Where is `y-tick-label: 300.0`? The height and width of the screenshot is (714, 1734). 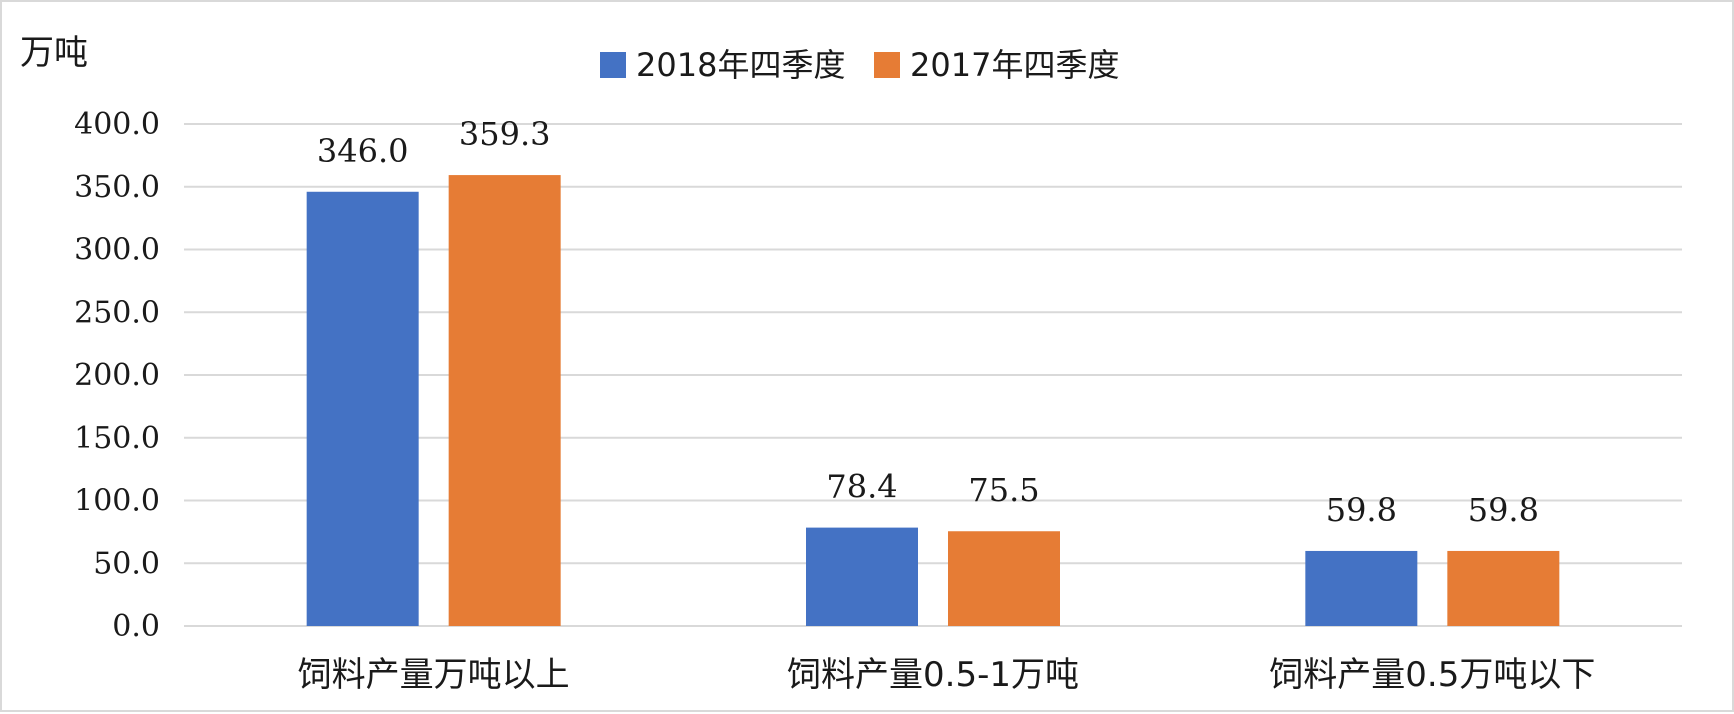
y-tick-label: 300.0 is located at coordinates (117, 250).